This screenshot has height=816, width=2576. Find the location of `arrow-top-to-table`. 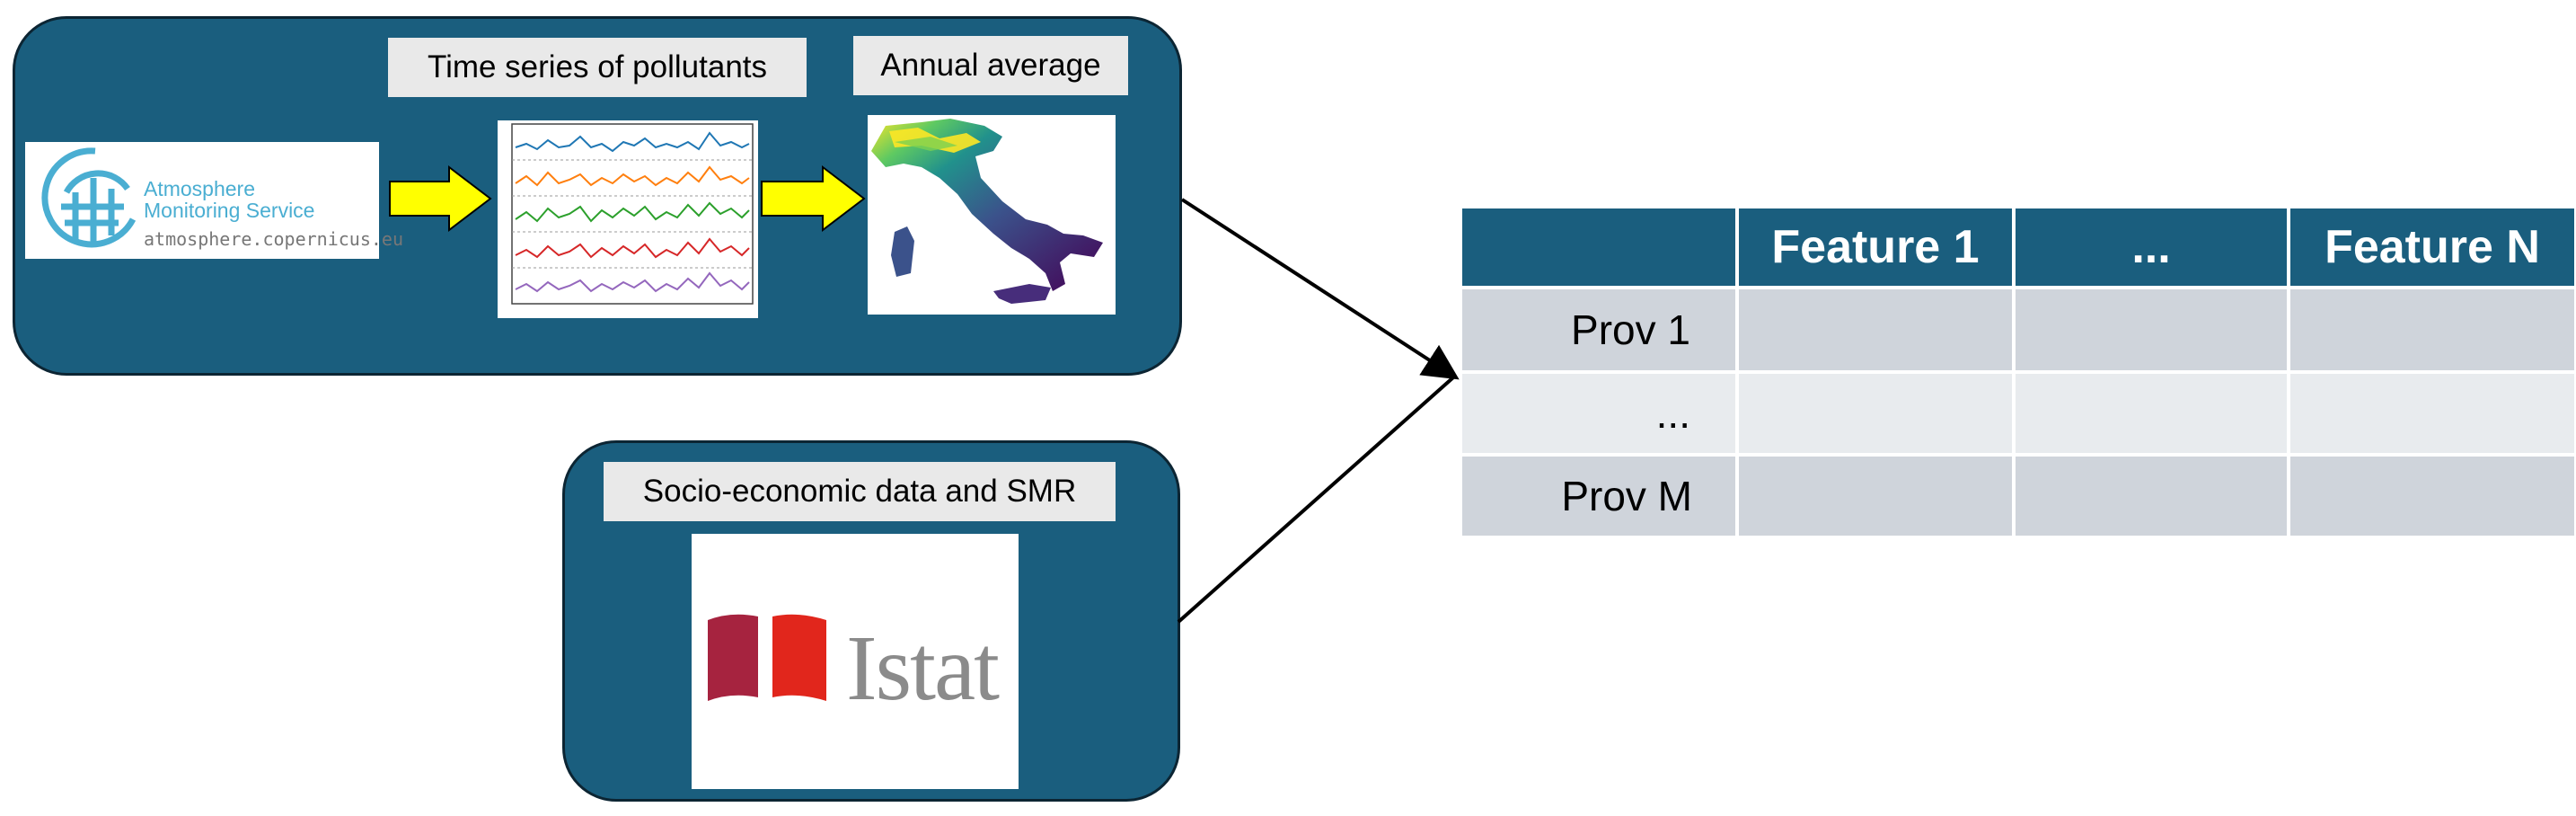

arrow-top-to-table is located at coordinates (1320, 289).